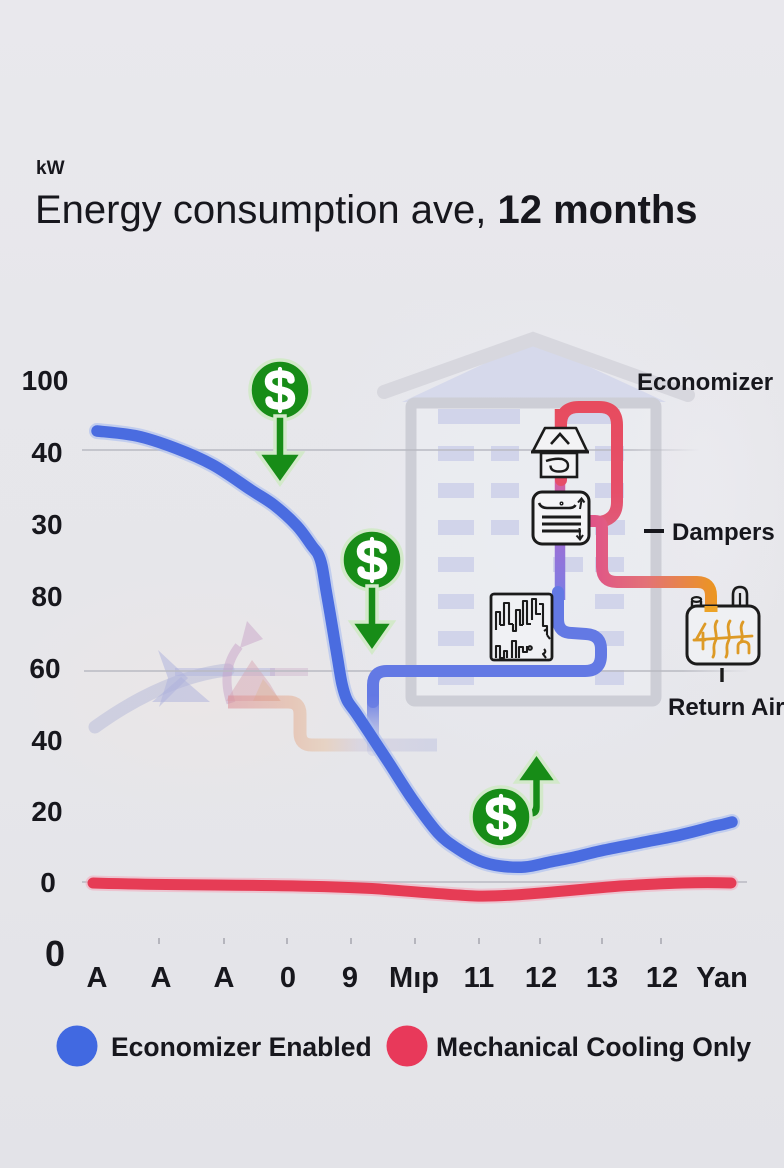 The height and width of the screenshot is (1168, 784). What do you see at coordinates (414, 978) in the screenshot?
I see `svg-text: Mıp` at bounding box center [414, 978].